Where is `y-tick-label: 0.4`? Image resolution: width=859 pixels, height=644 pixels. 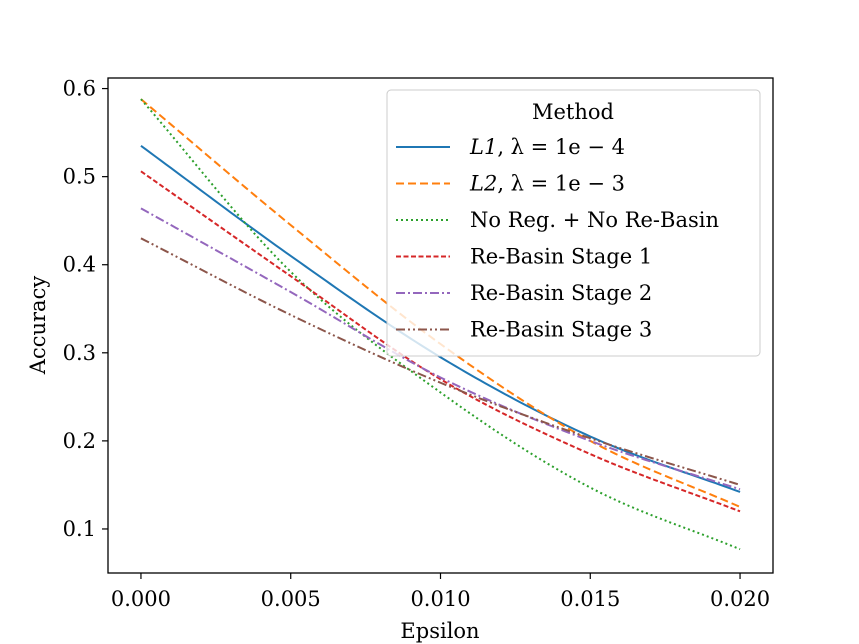
y-tick-label: 0.4 is located at coordinates (79, 265).